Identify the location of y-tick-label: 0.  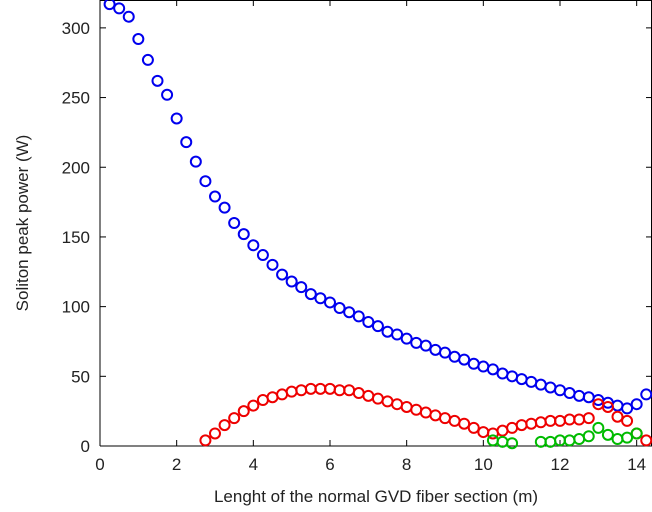
(85, 446).